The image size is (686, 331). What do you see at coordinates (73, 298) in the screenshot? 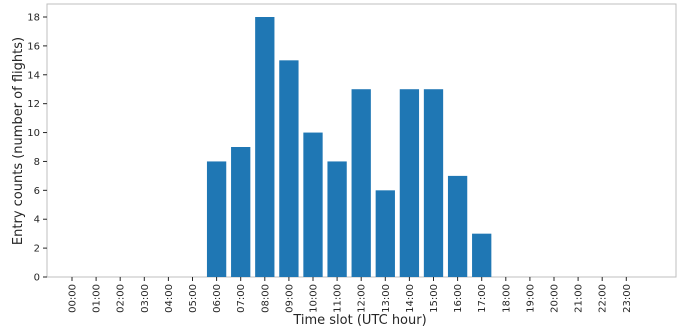
I see `x-tick-label: 00:00` at bounding box center [73, 298].